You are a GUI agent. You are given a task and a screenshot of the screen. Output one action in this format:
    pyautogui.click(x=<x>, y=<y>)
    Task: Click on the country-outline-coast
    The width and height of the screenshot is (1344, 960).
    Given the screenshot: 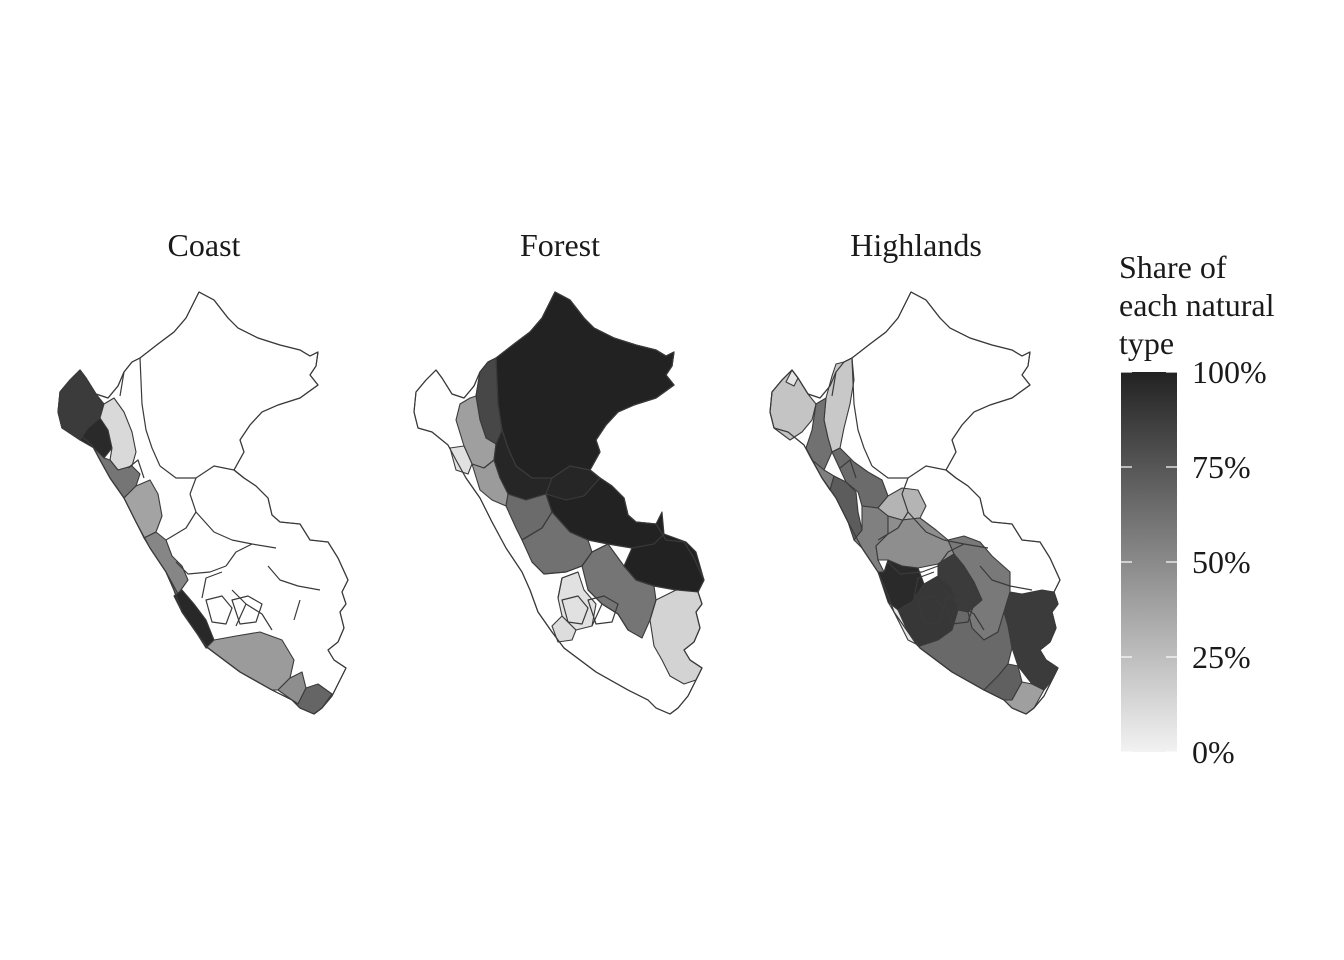 What is the action you would take?
    pyautogui.click(x=203, y=503)
    